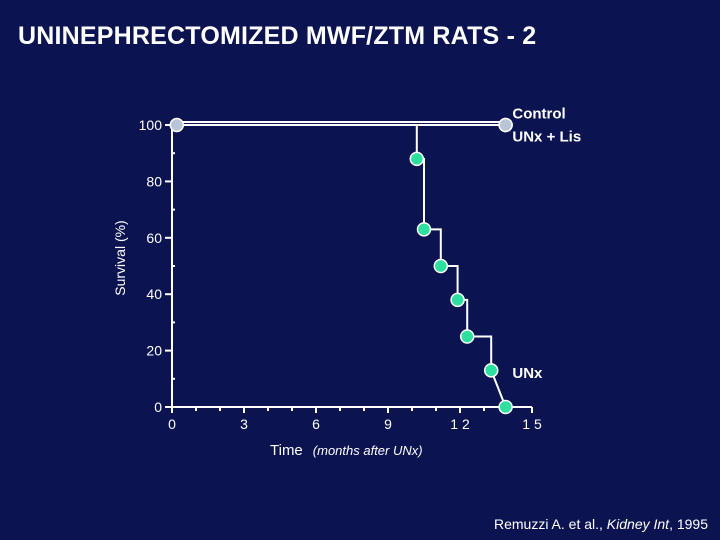 This screenshot has height=540, width=720. What do you see at coordinates (638, 524) in the screenshot?
I see `citation-journal: Kidney Int` at bounding box center [638, 524].